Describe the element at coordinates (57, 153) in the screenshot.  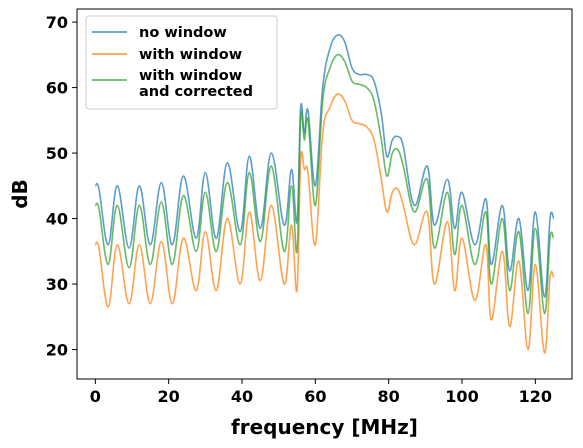
I see `y-tick-label: 50` at that location.